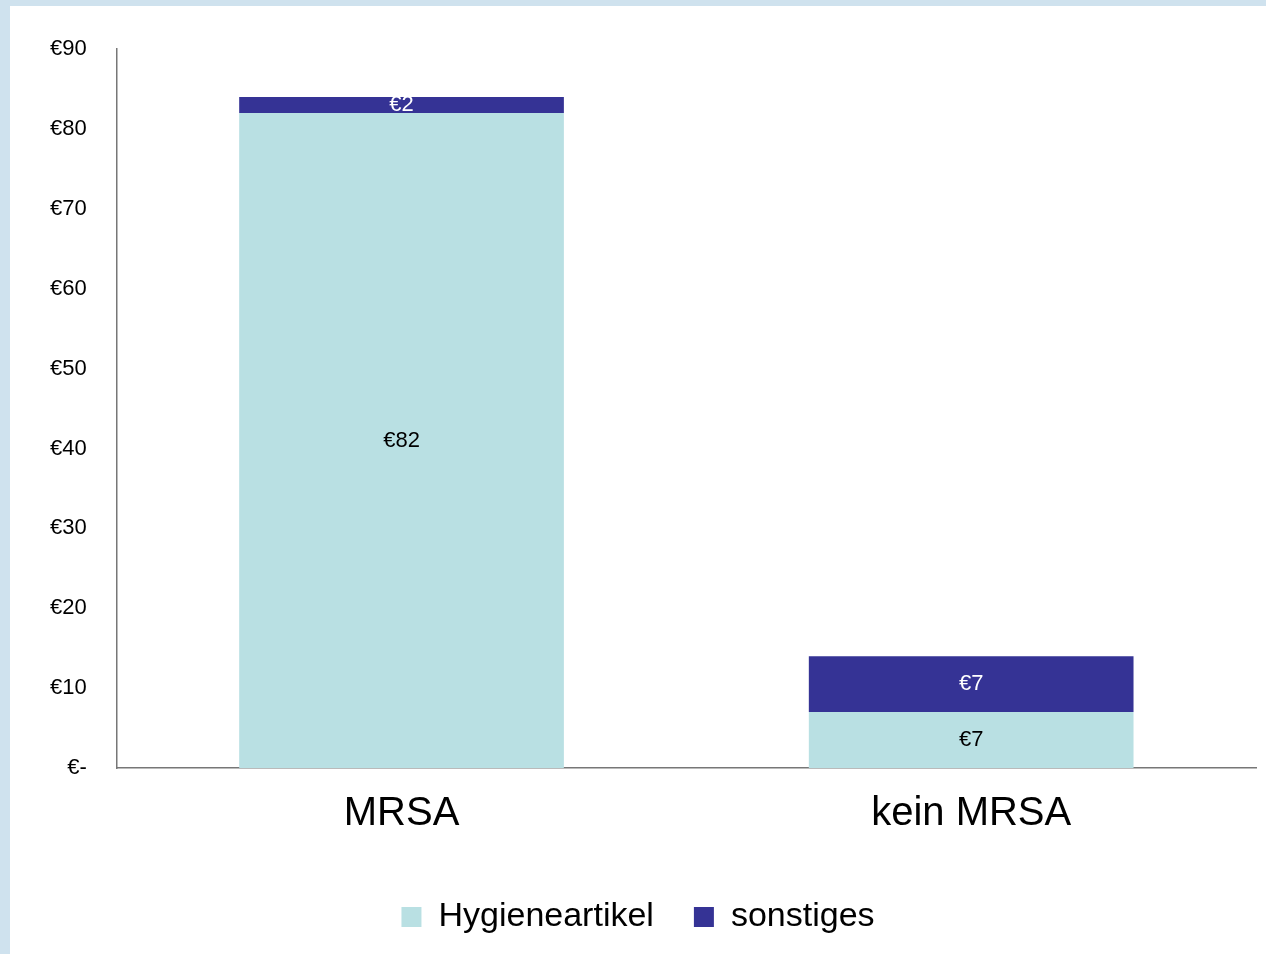  I want to click on y-tick-label: €80, so click(68, 128).